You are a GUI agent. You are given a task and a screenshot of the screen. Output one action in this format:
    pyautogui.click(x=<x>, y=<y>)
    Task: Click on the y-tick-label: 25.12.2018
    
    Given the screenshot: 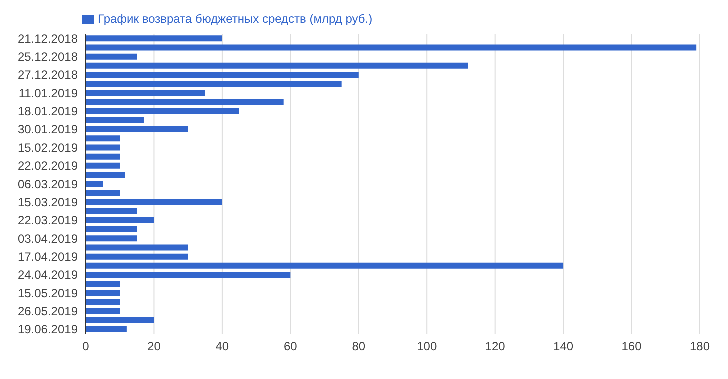 What is the action you would take?
    pyautogui.click(x=48, y=57)
    